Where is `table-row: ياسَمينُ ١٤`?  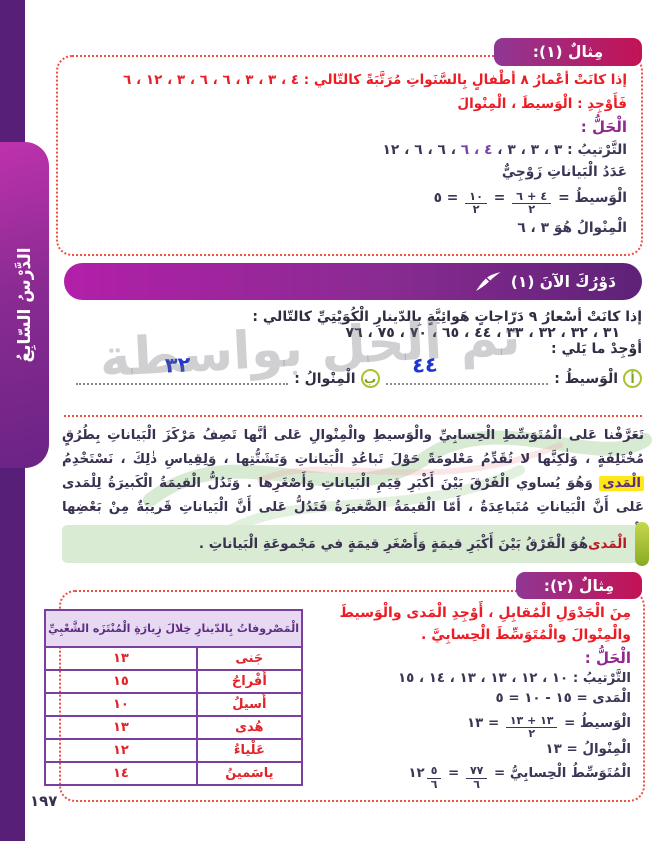
table-row: ياسَمينُ ١٤ is located at coordinates (174, 773).